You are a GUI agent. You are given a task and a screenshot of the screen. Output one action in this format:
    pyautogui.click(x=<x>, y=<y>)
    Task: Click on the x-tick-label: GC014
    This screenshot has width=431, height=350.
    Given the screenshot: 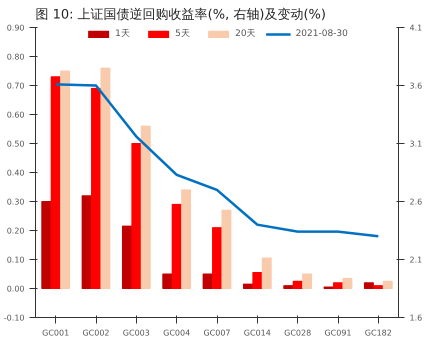 What is the action you would take?
    pyautogui.click(x=257, y=333)
    